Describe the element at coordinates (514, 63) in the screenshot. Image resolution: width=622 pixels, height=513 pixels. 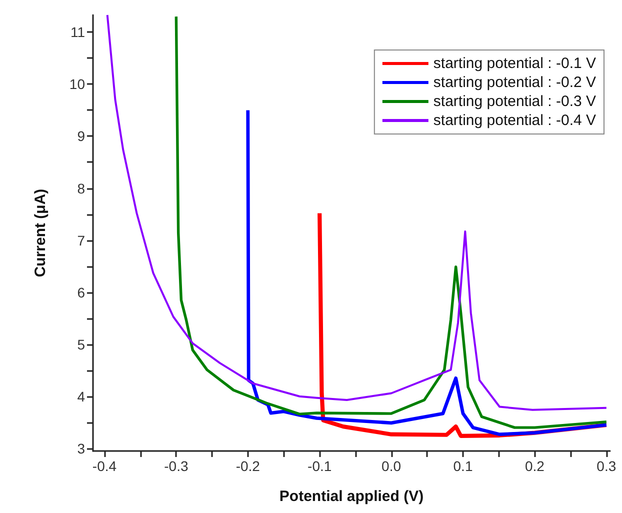
I see `legend-label: starting potential : -0.1 V` at that location.